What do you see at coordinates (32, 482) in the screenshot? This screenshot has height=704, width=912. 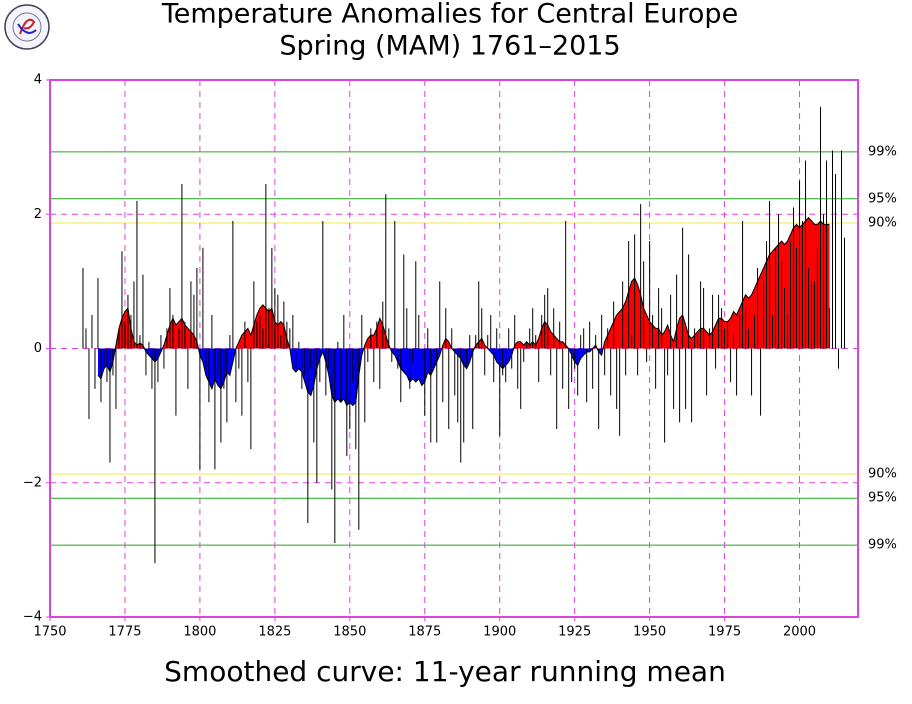 I see `y-tick-label: −2` at bounding box center [32, 482].